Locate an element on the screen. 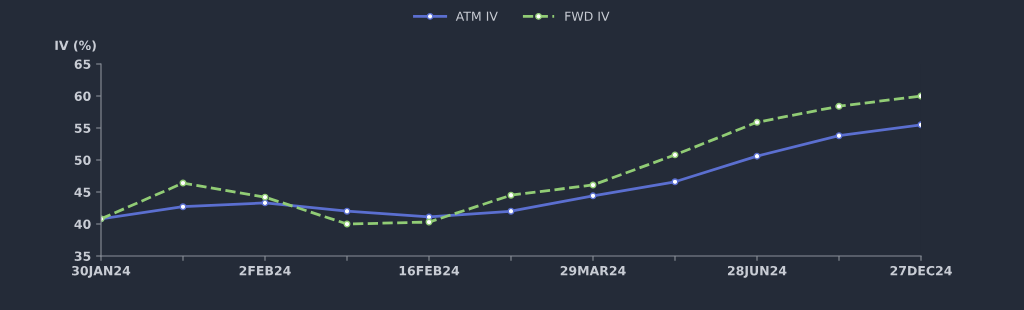  y-tick-label: 35 is located at coordinates (82, 256).